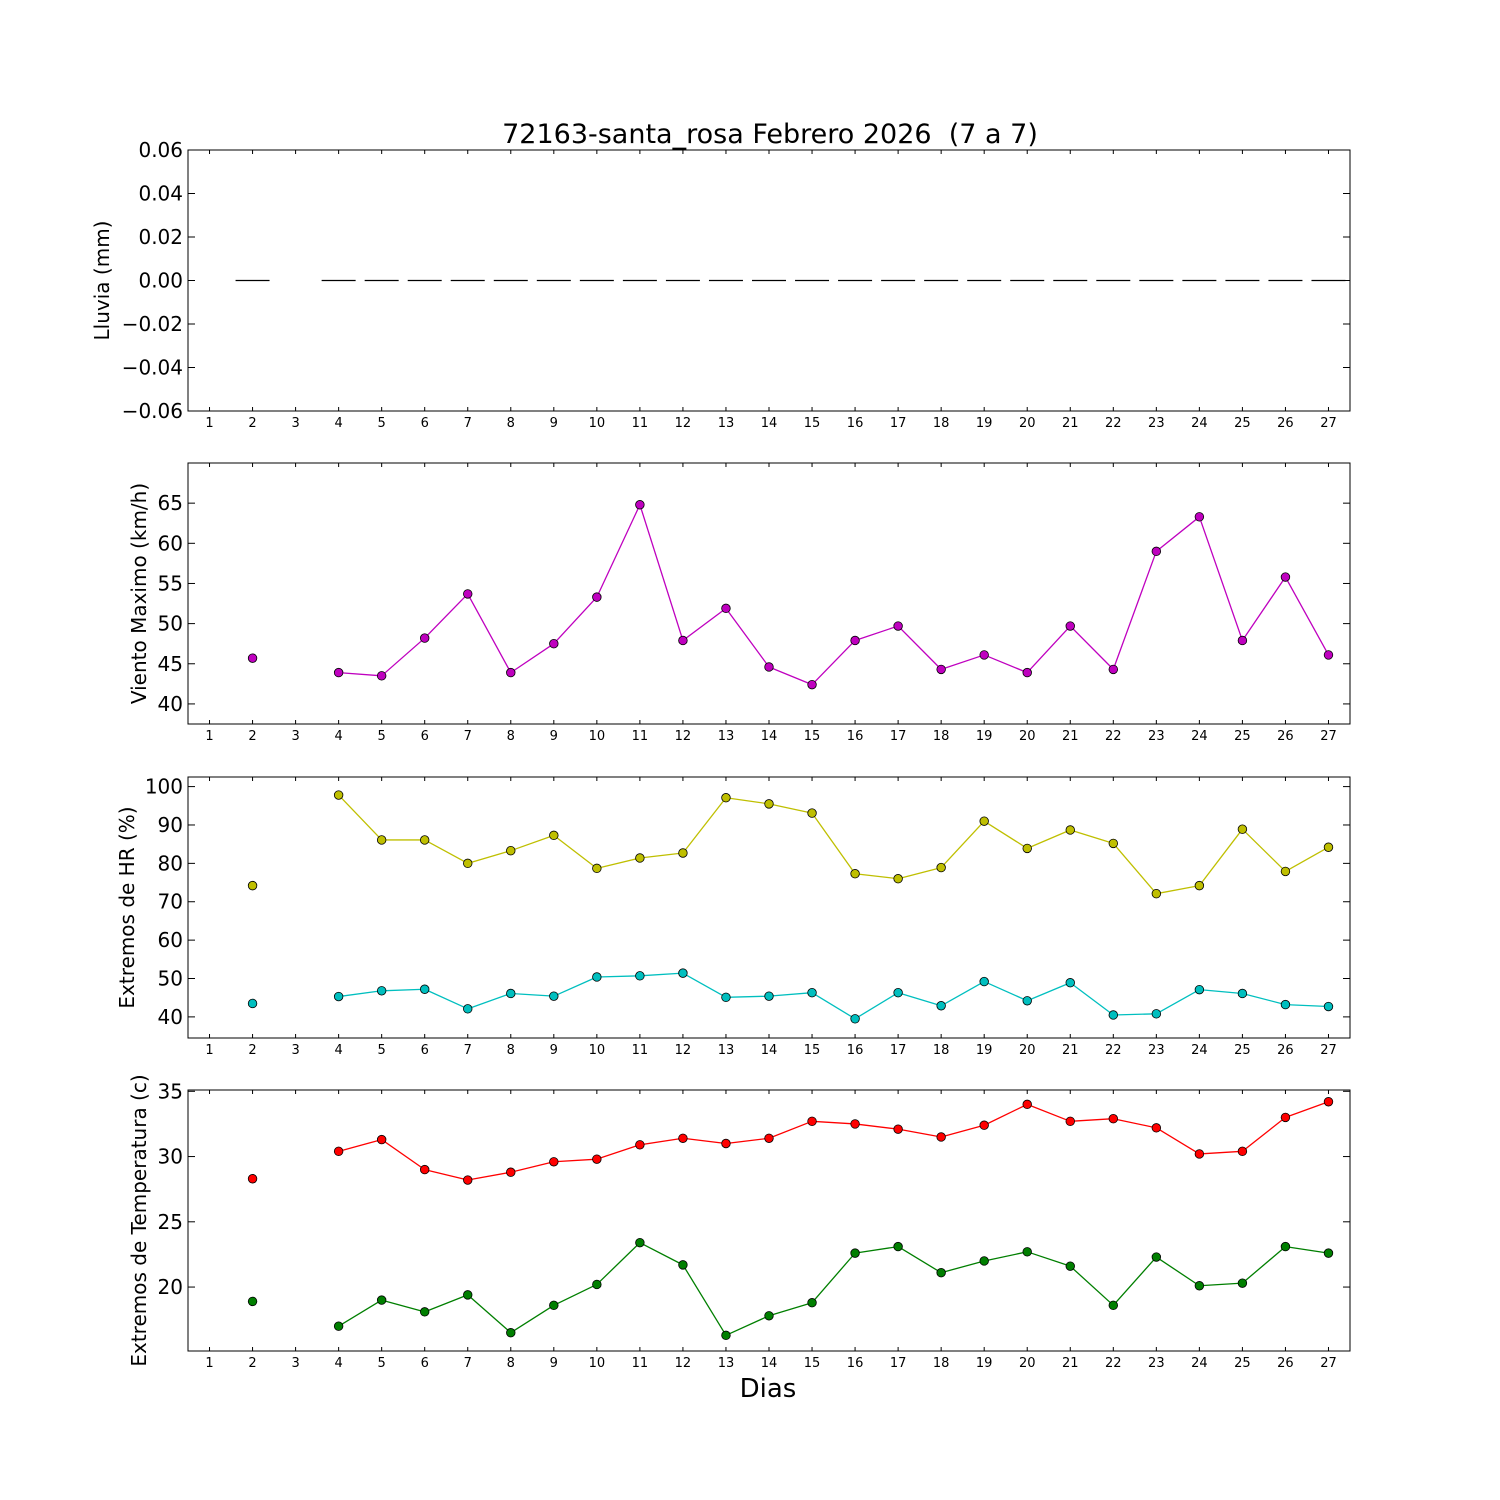  Describe the element at coordinates (1113, 1363) in the screenshot. I see `temperature-xtick-label: 22` at that location.